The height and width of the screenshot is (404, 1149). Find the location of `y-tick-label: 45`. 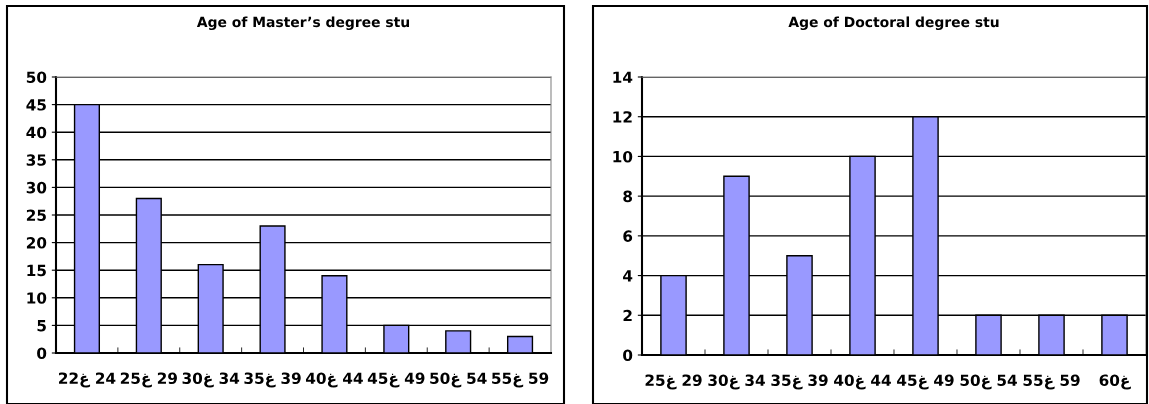

y-tick-label: 45 is located at coordinates (36, 105).